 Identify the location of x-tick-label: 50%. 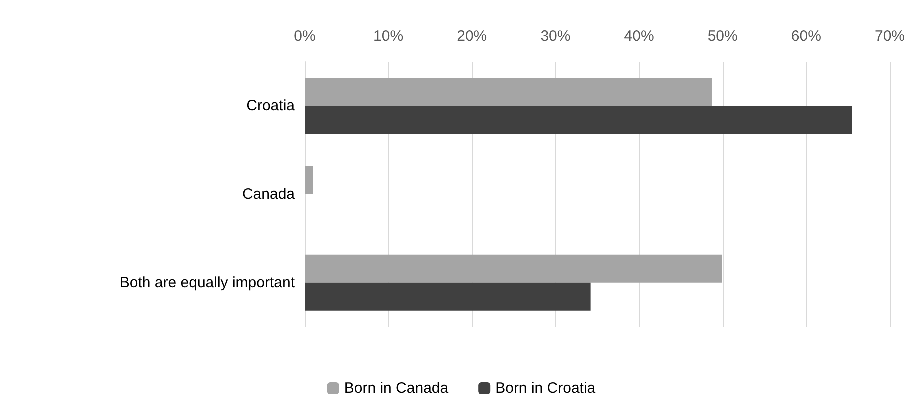
(723, 36).